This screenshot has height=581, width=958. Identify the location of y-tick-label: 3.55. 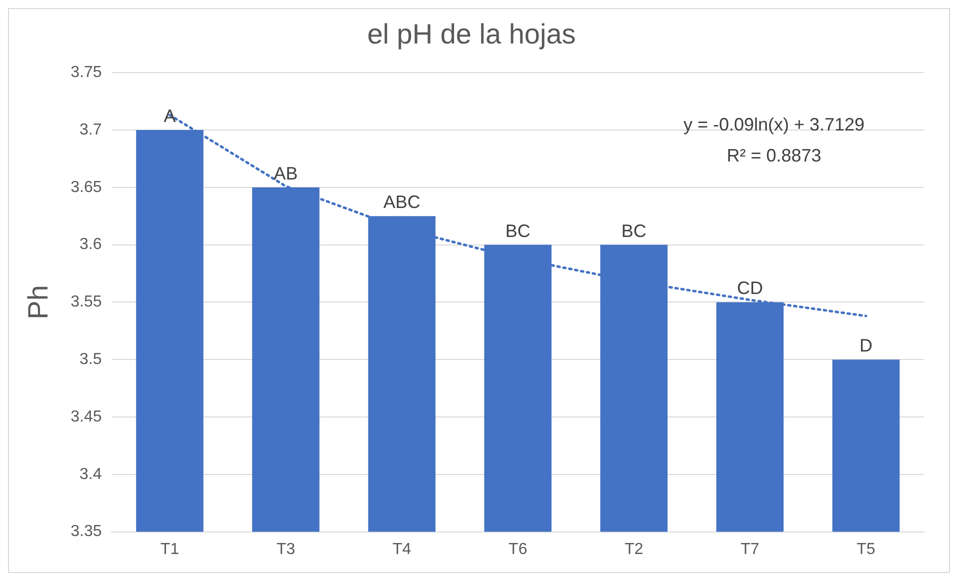
(86, 302).